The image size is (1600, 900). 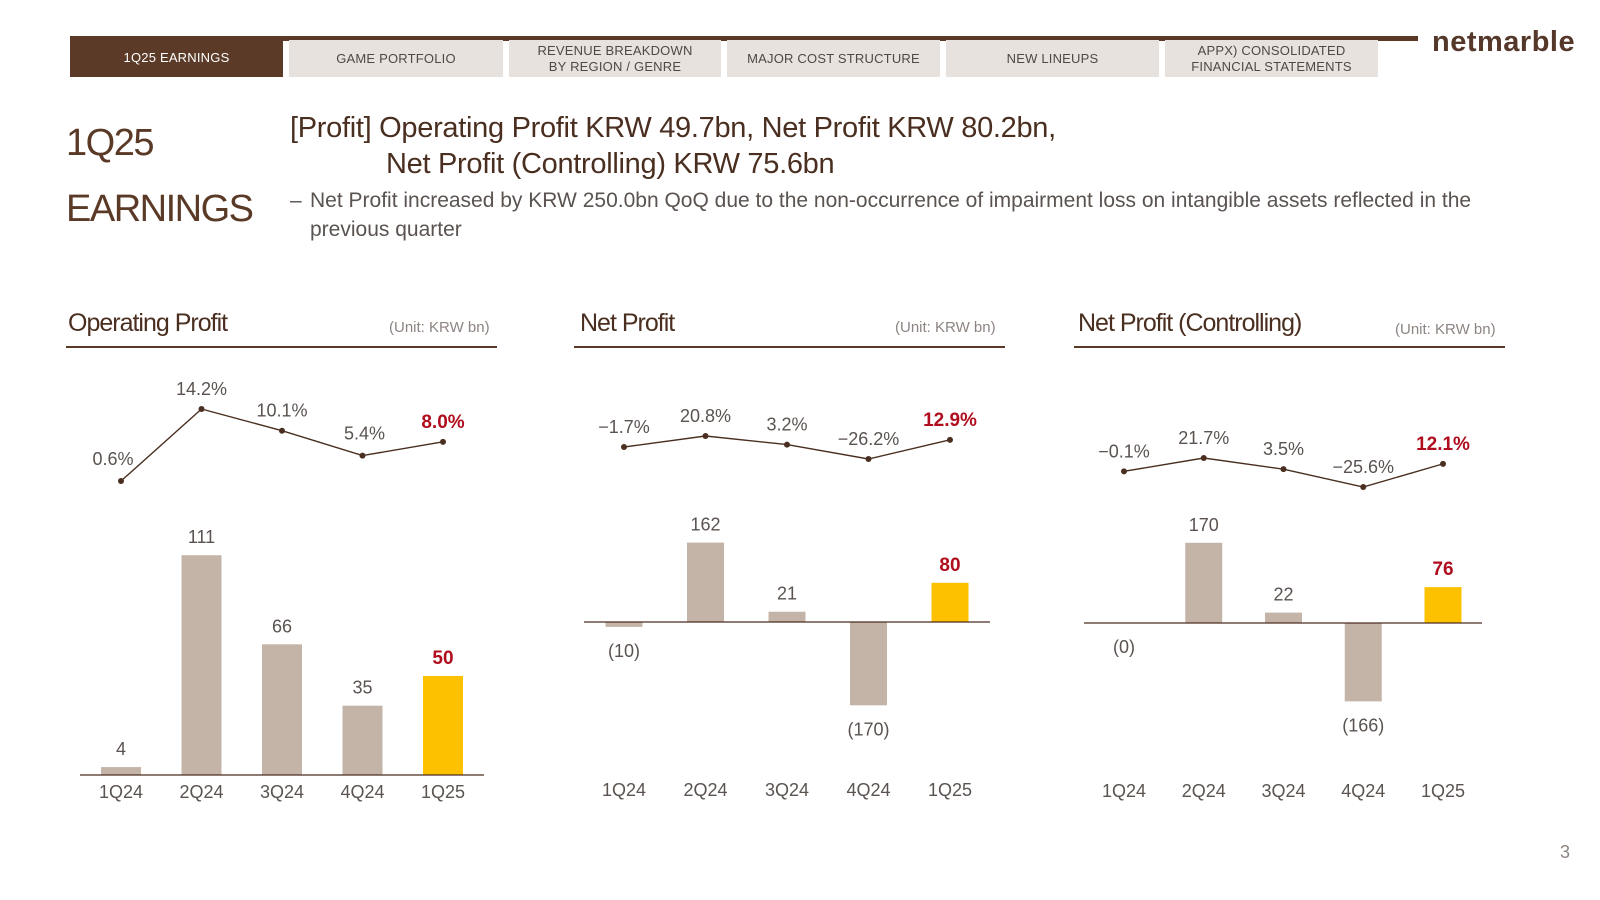 I want to click on chart-rule-operating-profit, so click(x=281, y=347).